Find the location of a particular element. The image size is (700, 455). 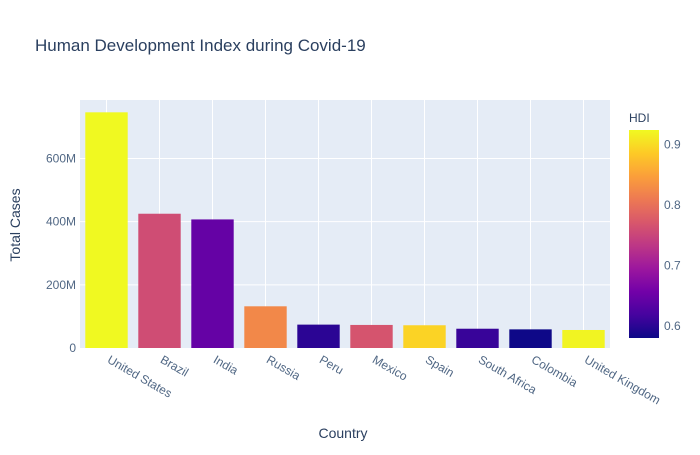

y-tick-label: 600M is located at coordinates (61, 158).